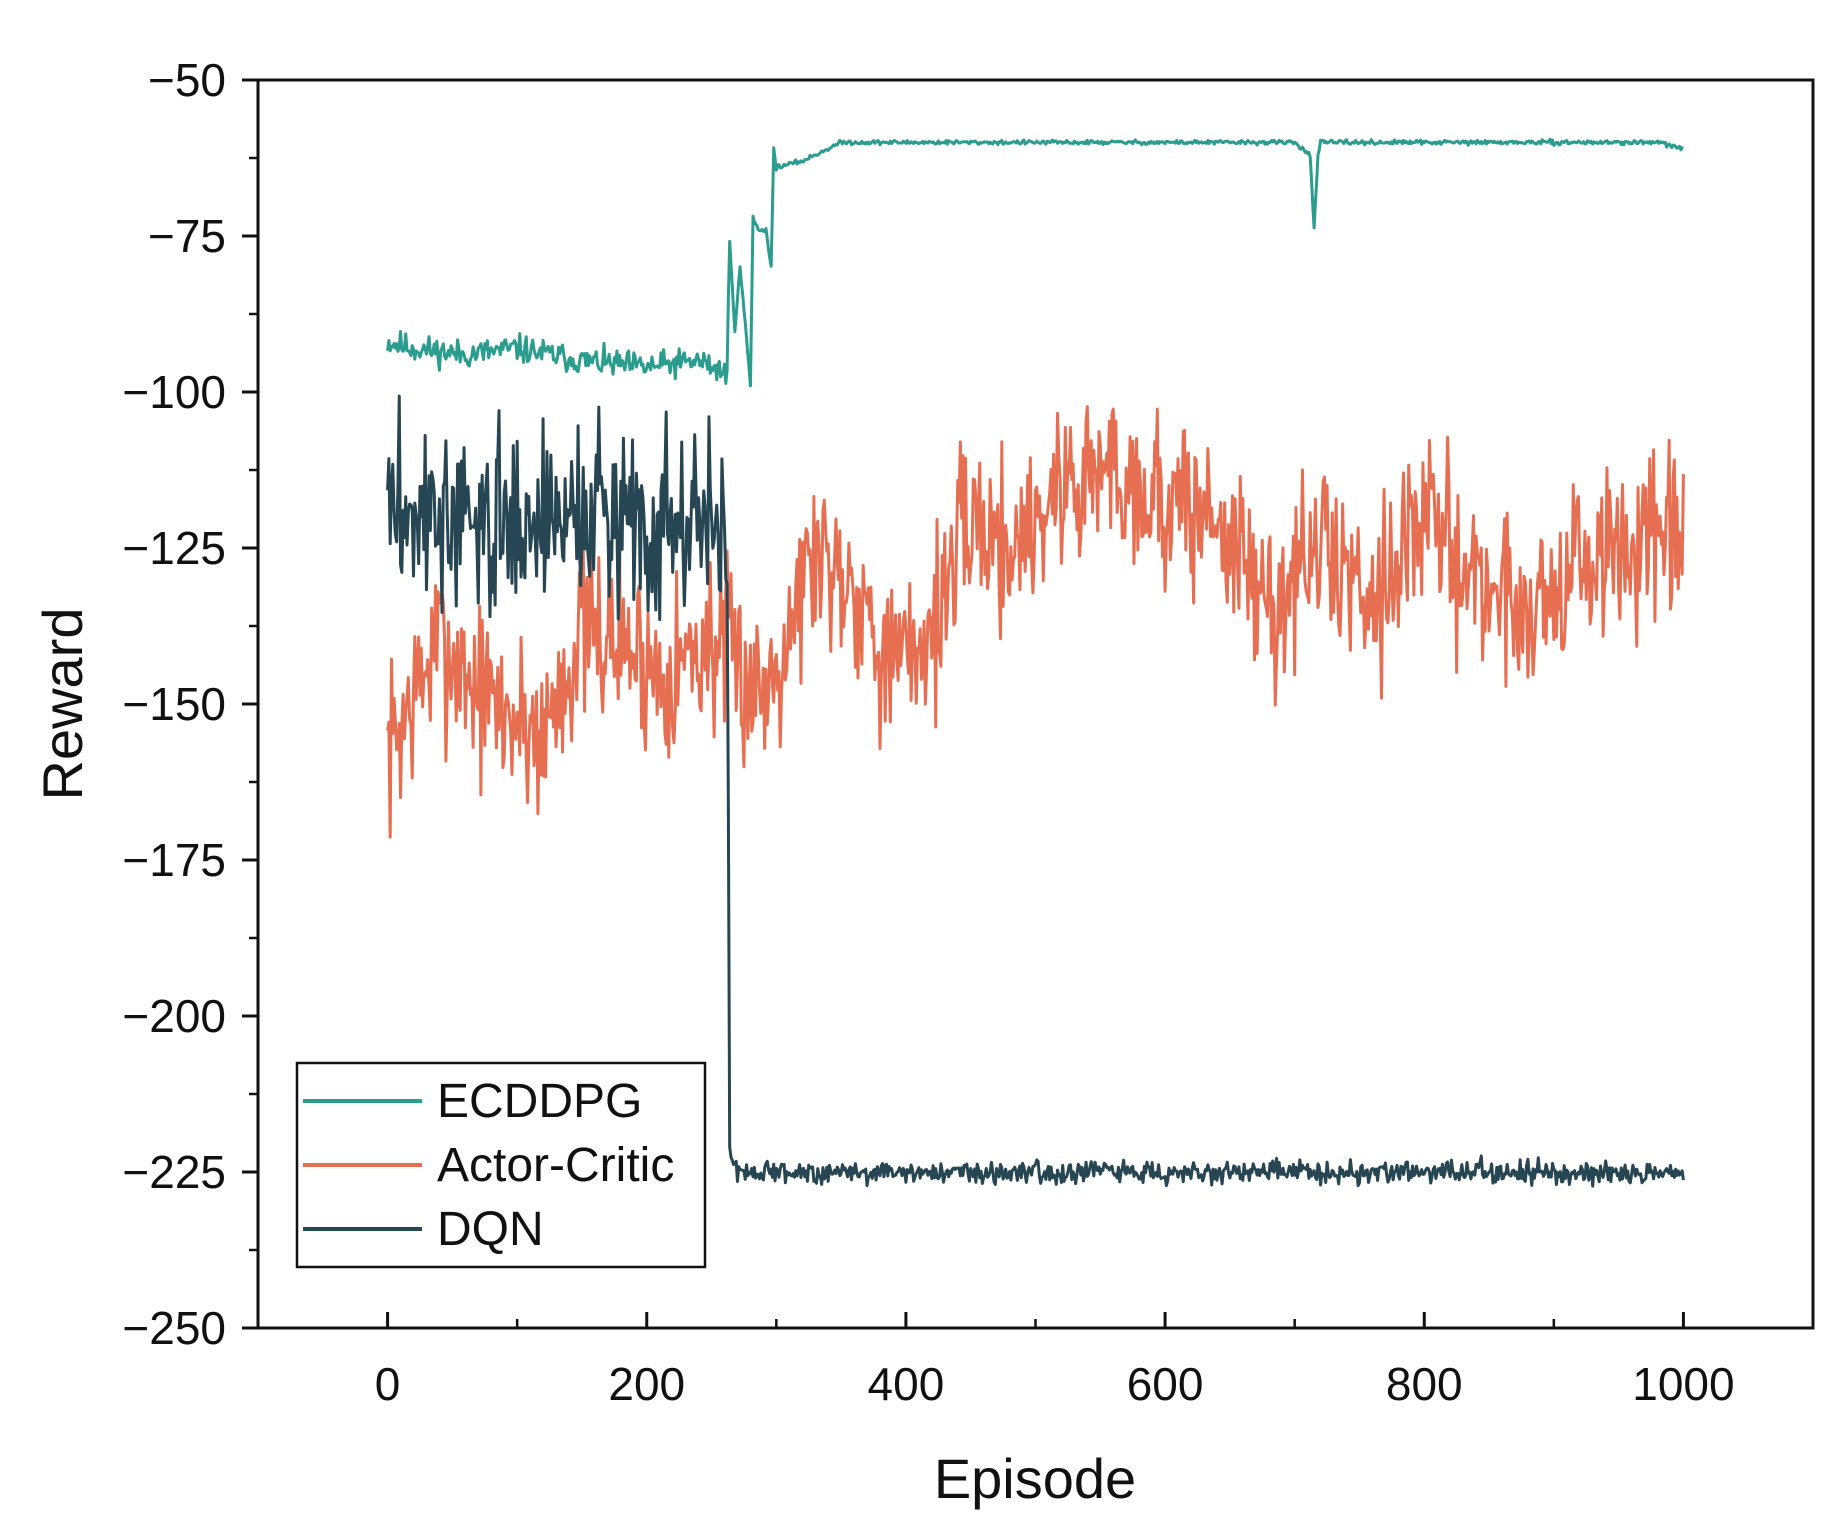 This screenshot has width=1848, height=1521. I want to click on x-tick-label: 600, so click(1165, 1384).